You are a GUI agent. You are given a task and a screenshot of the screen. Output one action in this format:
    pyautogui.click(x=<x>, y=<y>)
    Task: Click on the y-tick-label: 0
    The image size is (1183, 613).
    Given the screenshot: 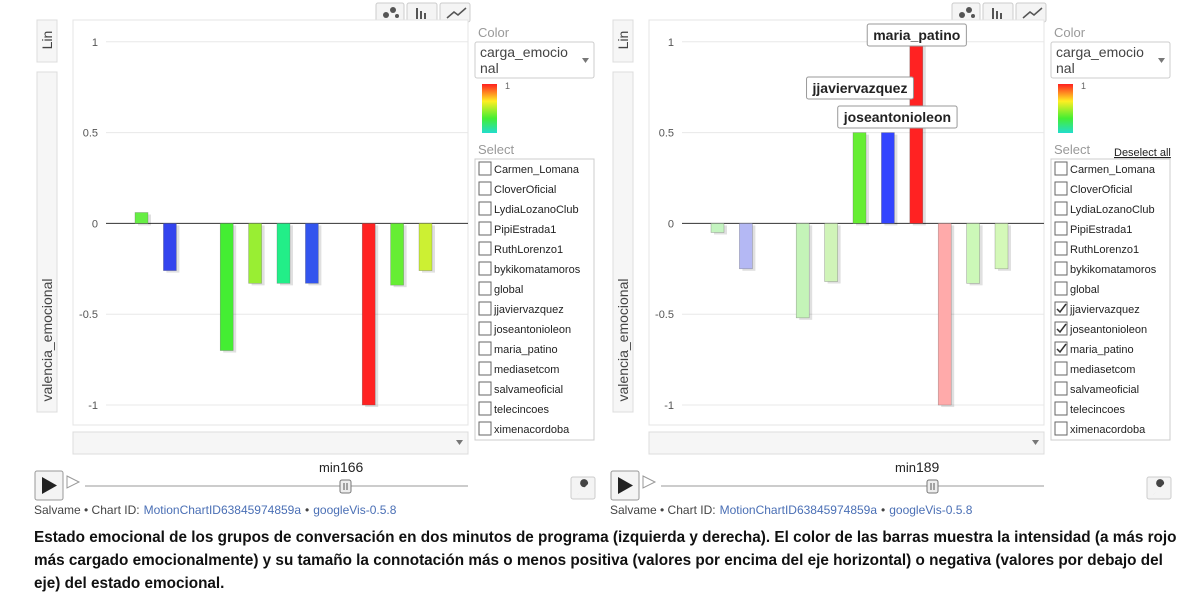 What is the action you would take?
    pyautogui.click(x=671, y=224)
    